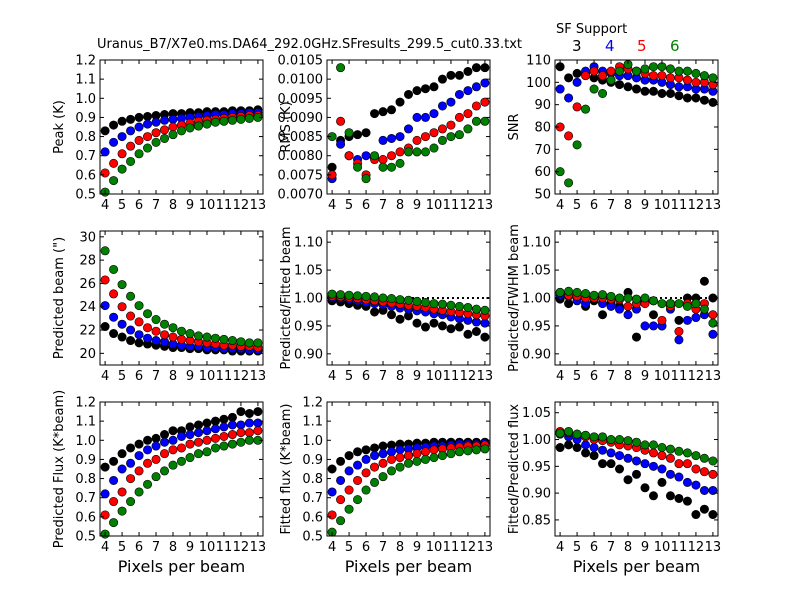 Image resolution: width=800 pixels, height=600 pixels. What do you see at coordinates (642, 46) in the screenshot?
I see `legend-entry-5: 5` at bounding box center [642, 46].